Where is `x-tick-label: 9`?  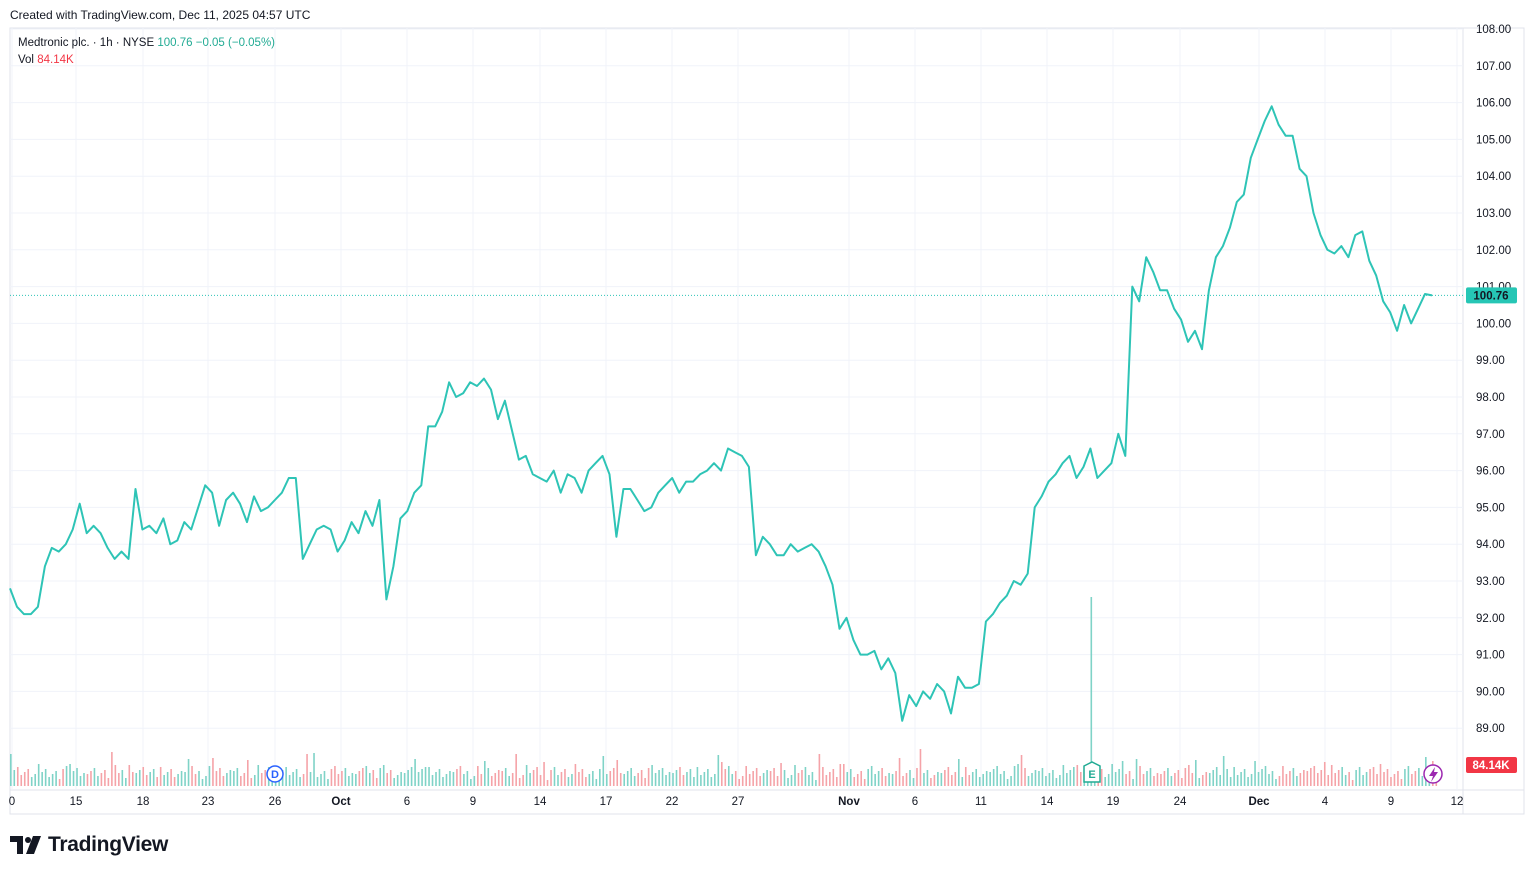 x-tick-label: 9 is located at coordinates (1391, 802).